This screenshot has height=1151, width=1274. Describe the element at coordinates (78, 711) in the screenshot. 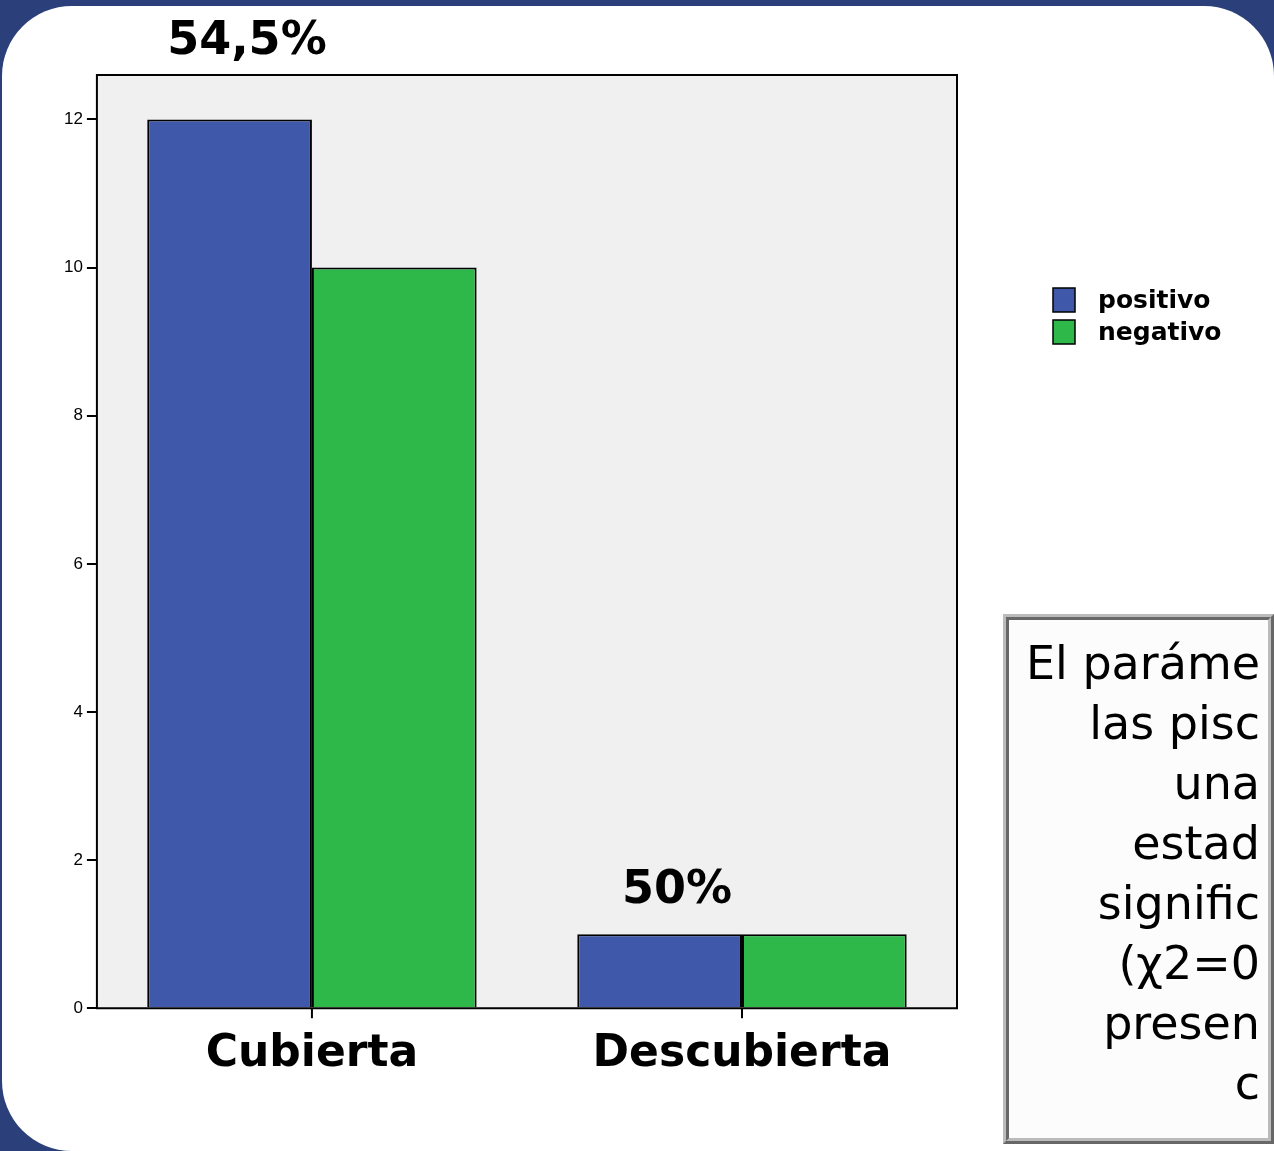

I see `y-tick-label: 4` at that location.